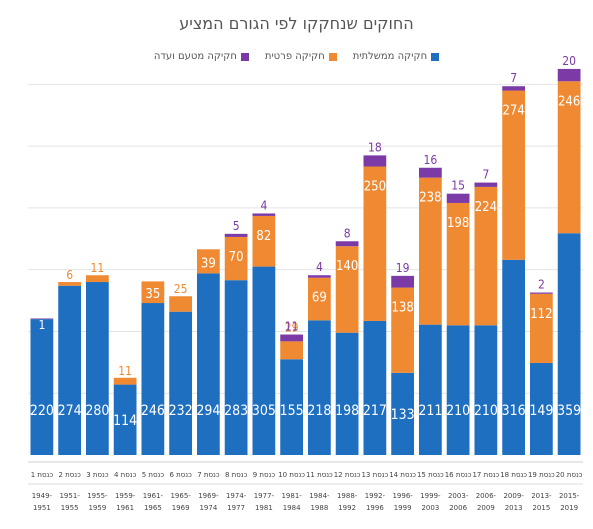  I want to click on label-government: 149, so click(541, 411).